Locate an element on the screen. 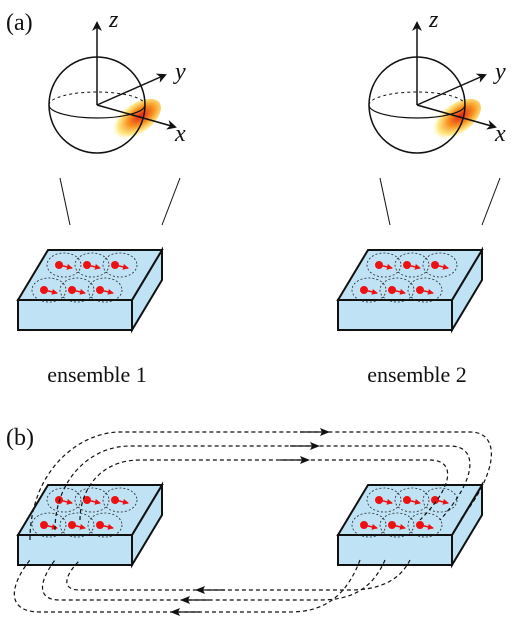 This screenshot has height=623, width=513. panel-label: (a) is located at coordinates (19, 23).